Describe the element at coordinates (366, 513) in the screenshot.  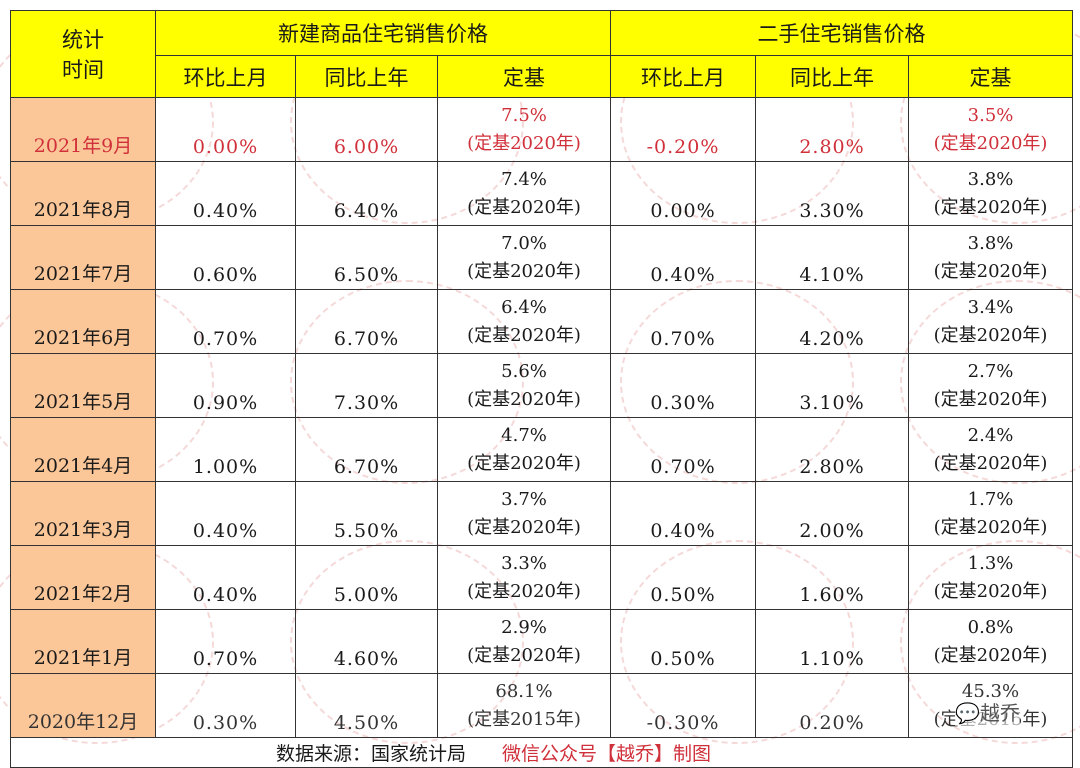
I see `new-yoy-cell: 5.50%` at that location.